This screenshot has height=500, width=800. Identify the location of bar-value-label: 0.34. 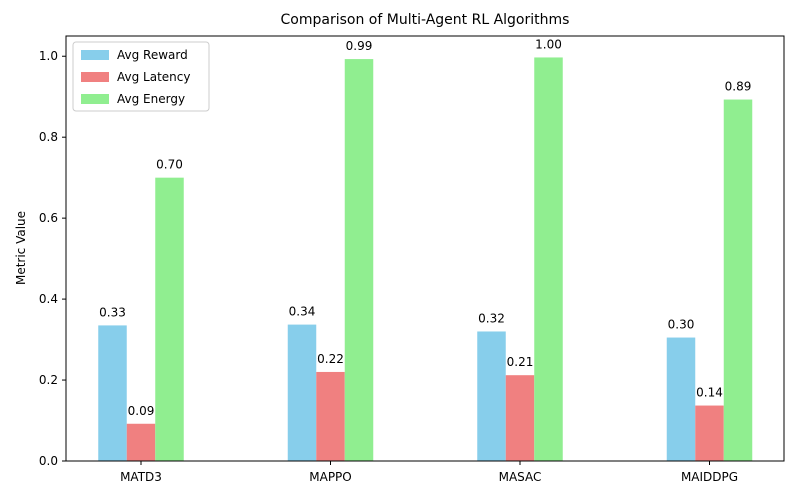
(302, 312).